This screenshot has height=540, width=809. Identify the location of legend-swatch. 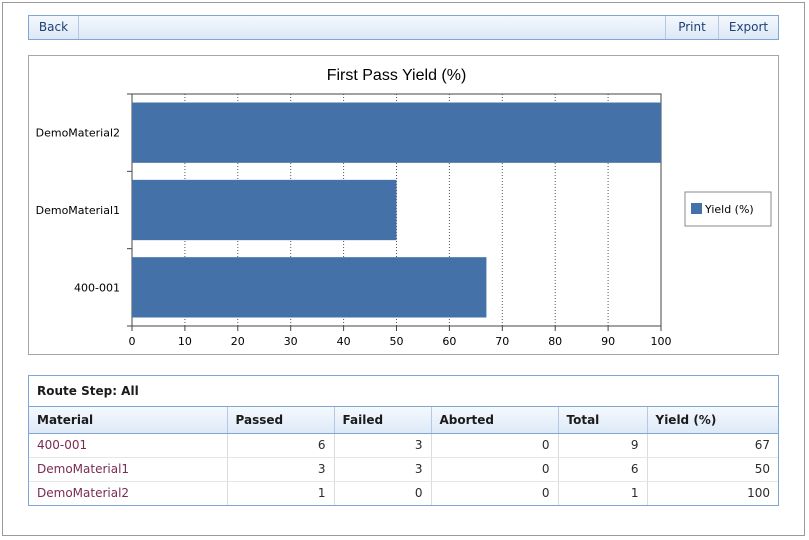
(696, 208).